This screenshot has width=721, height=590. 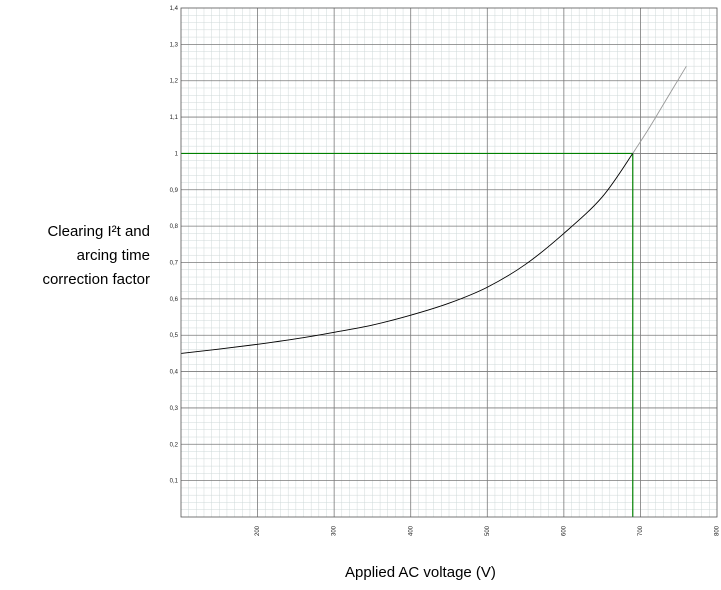 I want to click on y-axis-label-line-3: correction factor, so click(x=96, y=279).